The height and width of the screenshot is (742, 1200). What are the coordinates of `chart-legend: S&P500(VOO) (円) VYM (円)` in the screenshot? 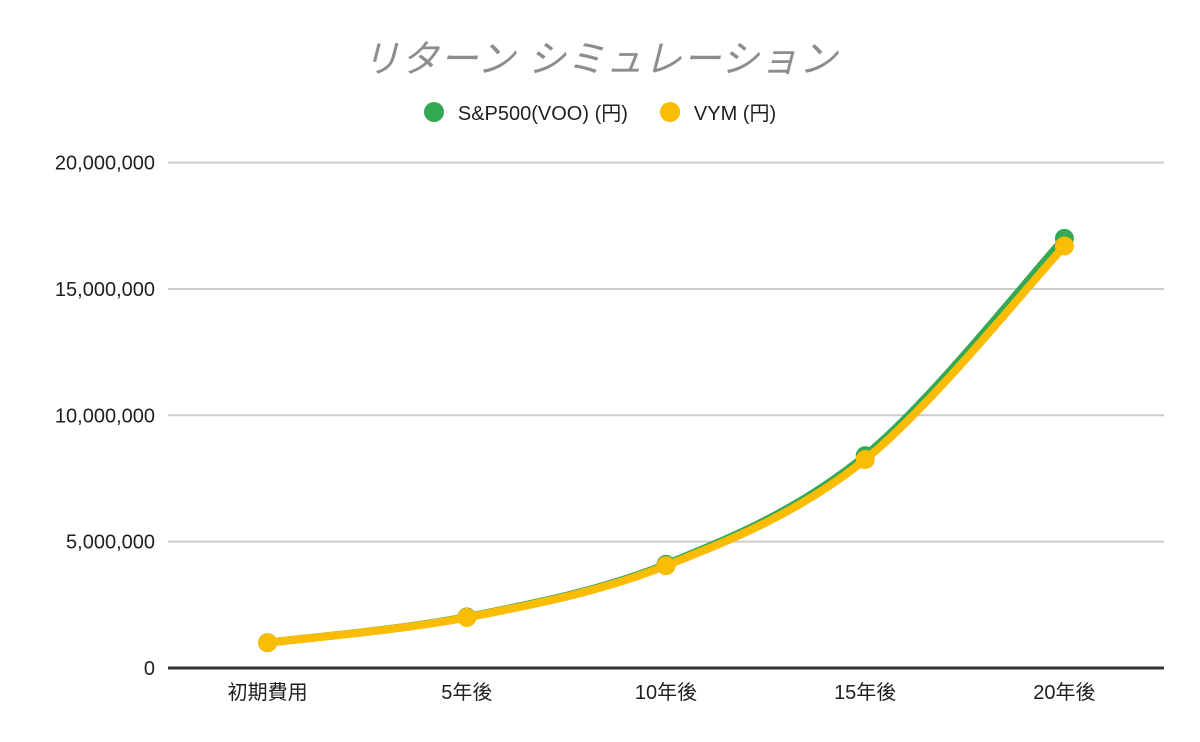 It's located at (600, 111).